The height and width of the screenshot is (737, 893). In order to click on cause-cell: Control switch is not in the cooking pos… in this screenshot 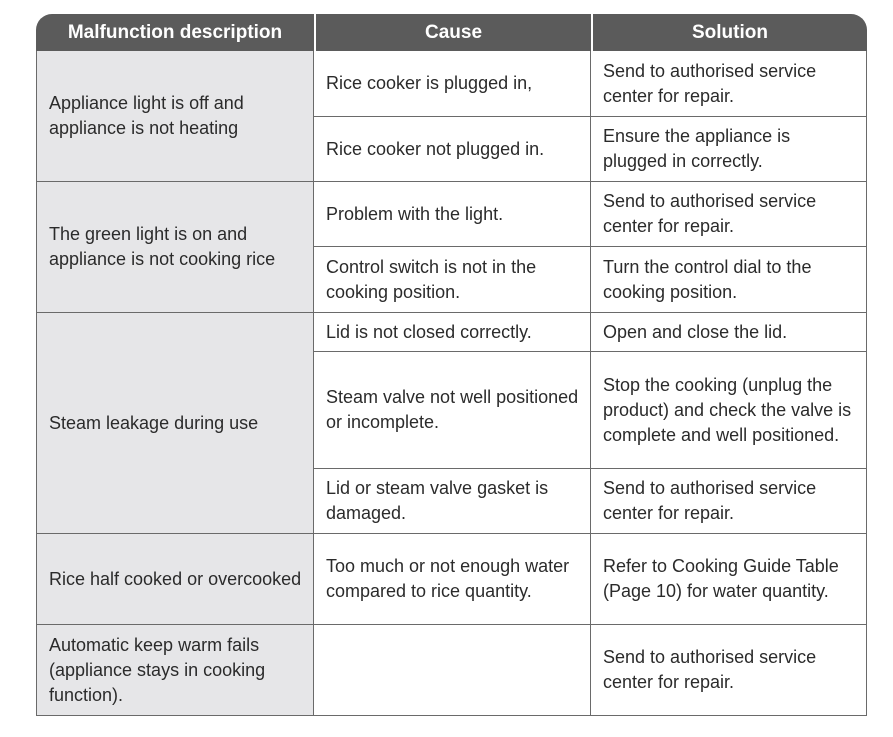, I will do `click(452, 280)`.